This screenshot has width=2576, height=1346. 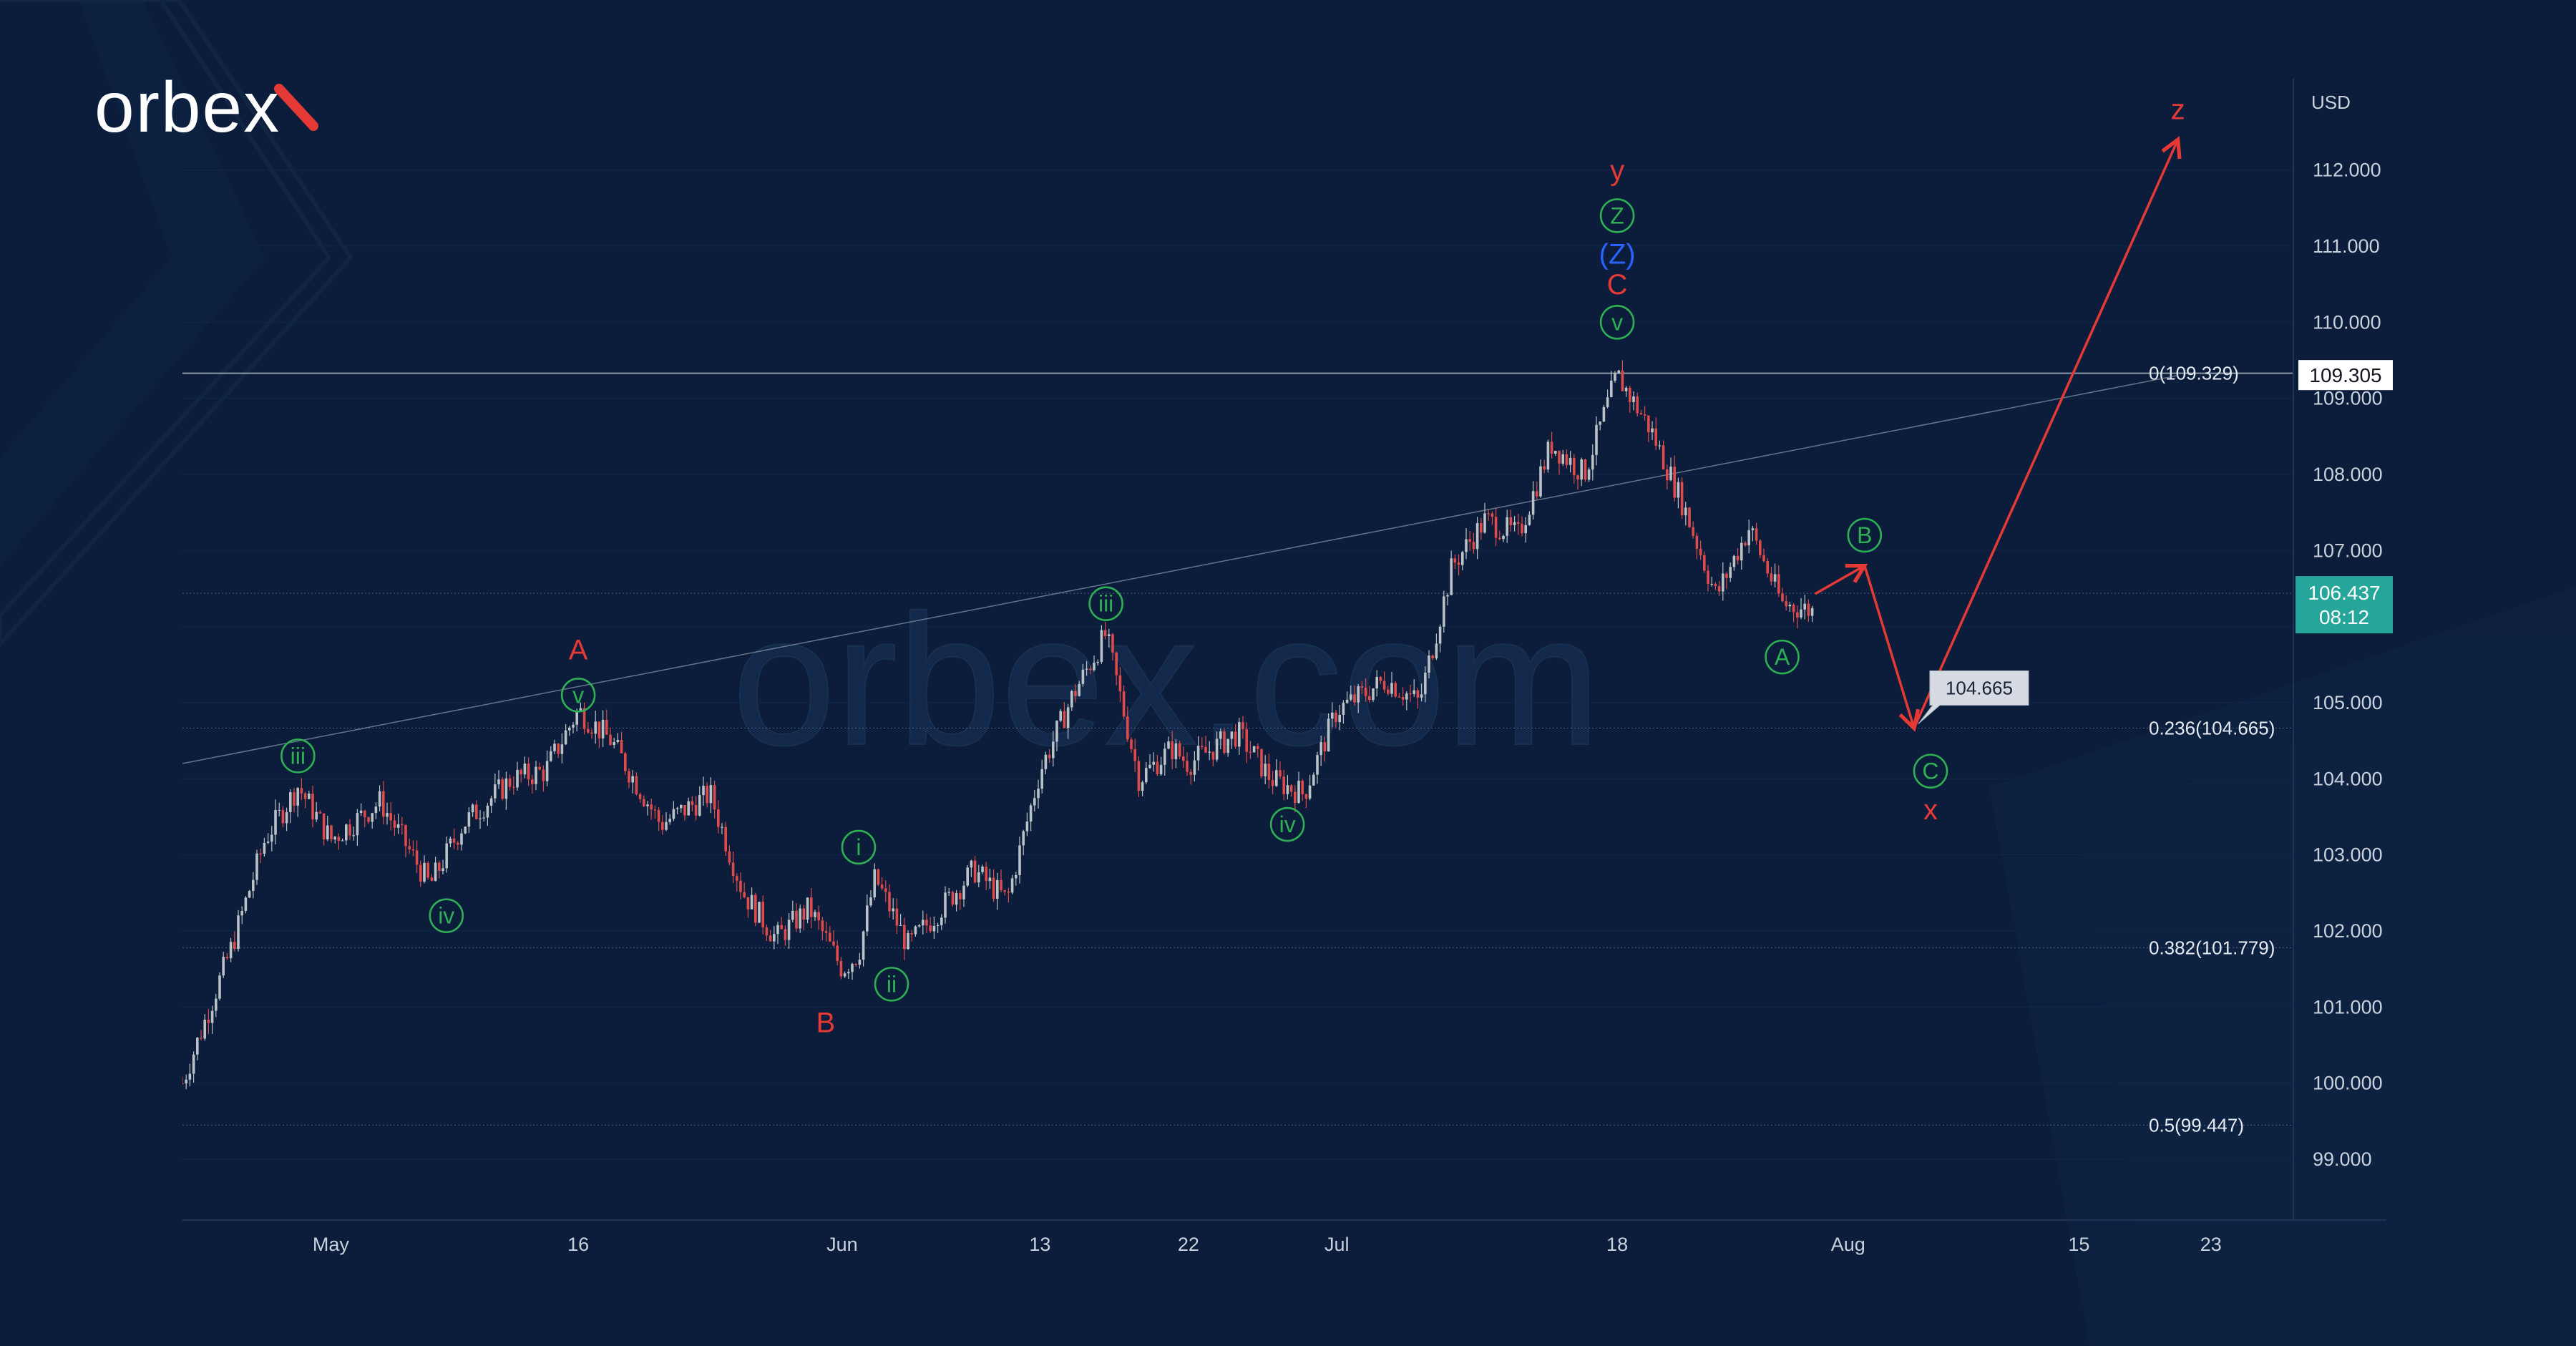 What do you see at coordinates (1267, 1244) in the screenshot?
I see `x-tick-labels: May 16 Jun 13 22 Jul 18 Aug 15 23` at bounding box center [1267, 1244].